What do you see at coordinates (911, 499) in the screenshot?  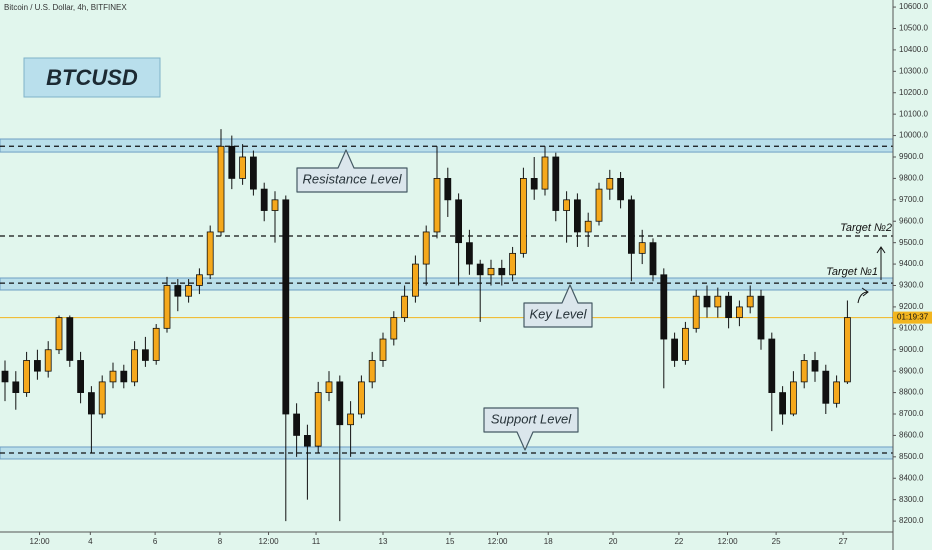 I see `y-tick-label: 8300.0` at bounding box center [911, 499].